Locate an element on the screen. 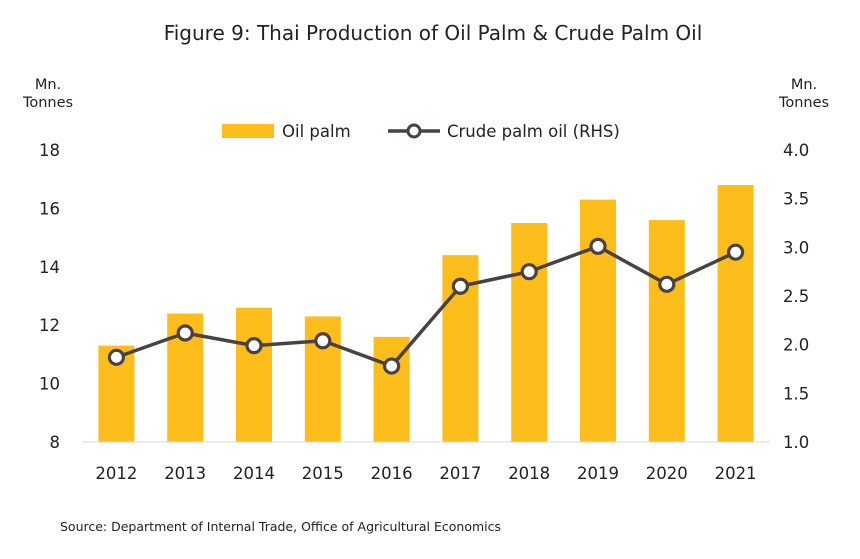 This screenshot has height=559, width=860. bar-oil-palm-2014 is located at coordinates (254, 374).